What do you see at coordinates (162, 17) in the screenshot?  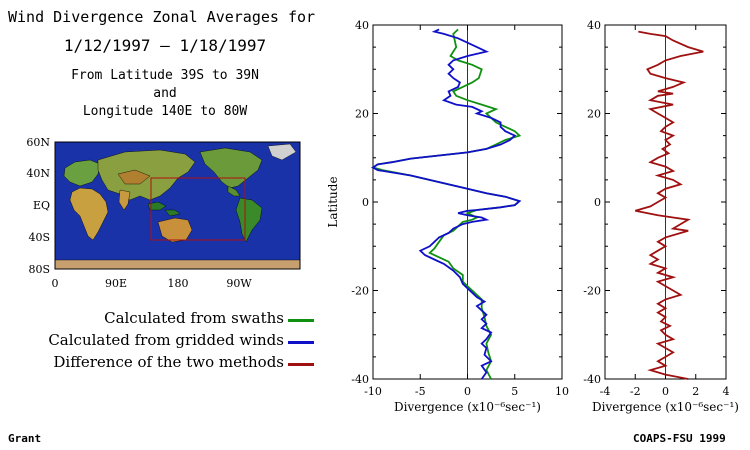 I see `chart-title: Wind Divergence Zonal Averages for` at bounding box center [162, 17].